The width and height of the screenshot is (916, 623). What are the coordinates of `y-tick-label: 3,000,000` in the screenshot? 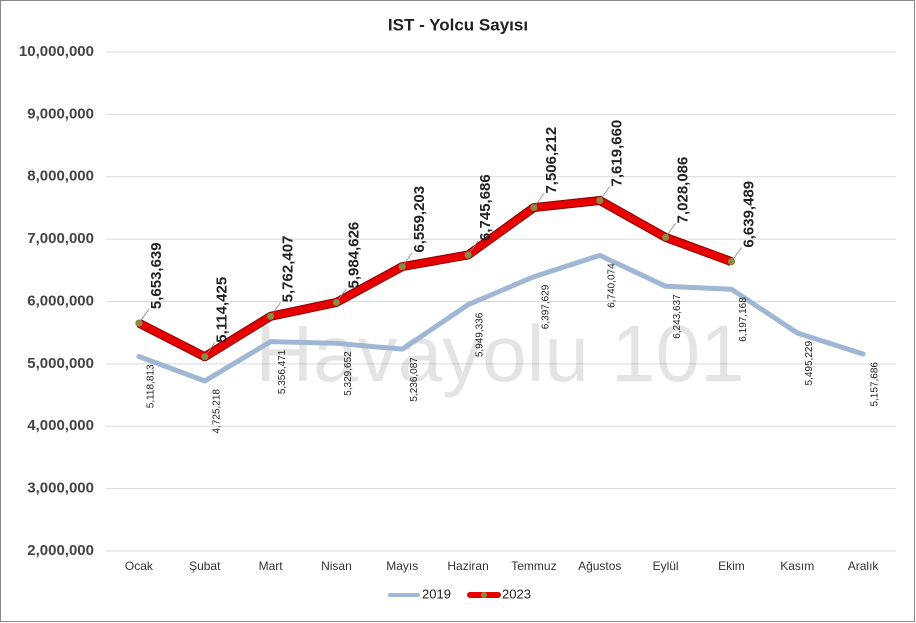 It's located at (60, 488).